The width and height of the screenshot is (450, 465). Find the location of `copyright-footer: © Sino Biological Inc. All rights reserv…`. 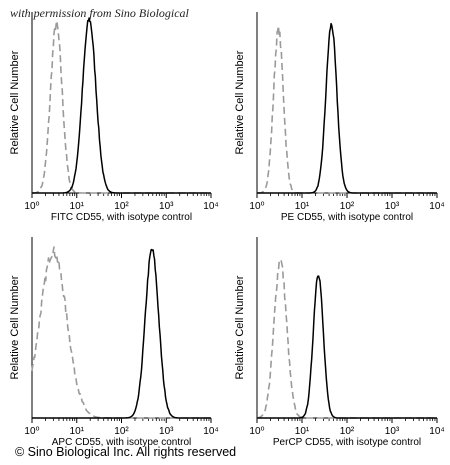

copyright-footer: © Sino Biological Inc. All rights reserv… is located at coordinates (126, 452).